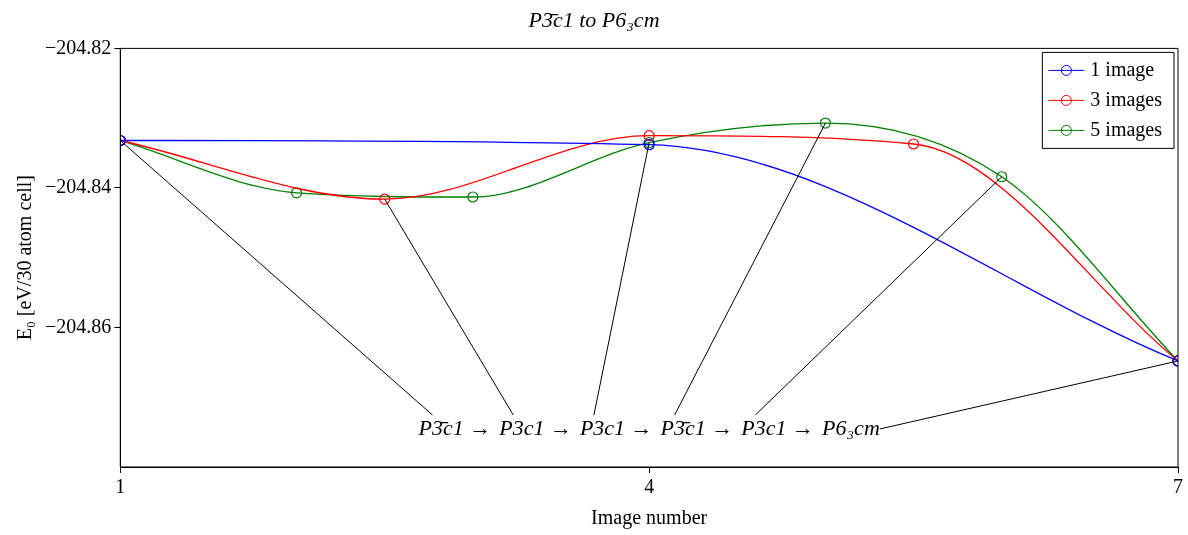 This screenshot has width=1188, height=535. What do you see at coordinates (1122, 69) in the screenshot?
I see `legend-label: 1 image` at bounding box center [1122, 69].